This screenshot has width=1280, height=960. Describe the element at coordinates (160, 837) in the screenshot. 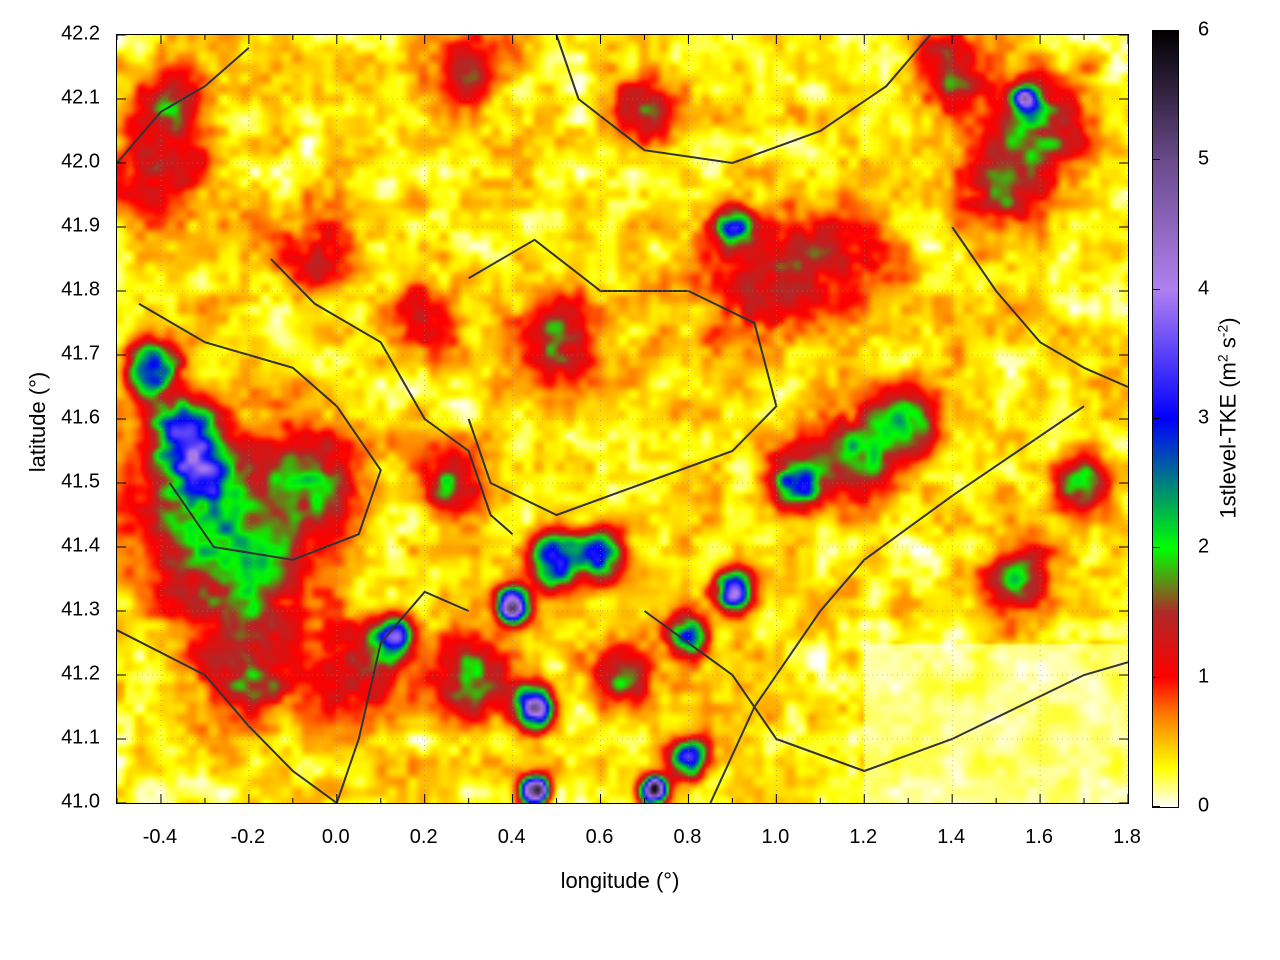

I see `x-tick-label: -0.4` at that location.